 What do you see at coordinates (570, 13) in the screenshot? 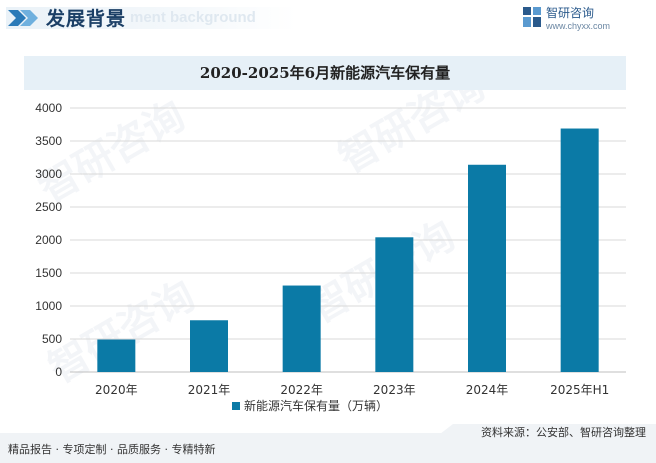
I see `brand-name: 智研咨询` at bounding box center [570, 13].